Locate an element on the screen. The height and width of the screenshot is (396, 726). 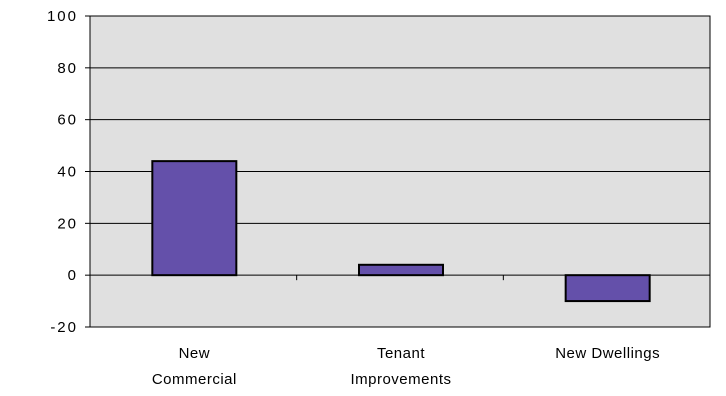
y-axis-tick-labels: 100 80 60 40 20 0 -20 is located at coordinates (62, 172).